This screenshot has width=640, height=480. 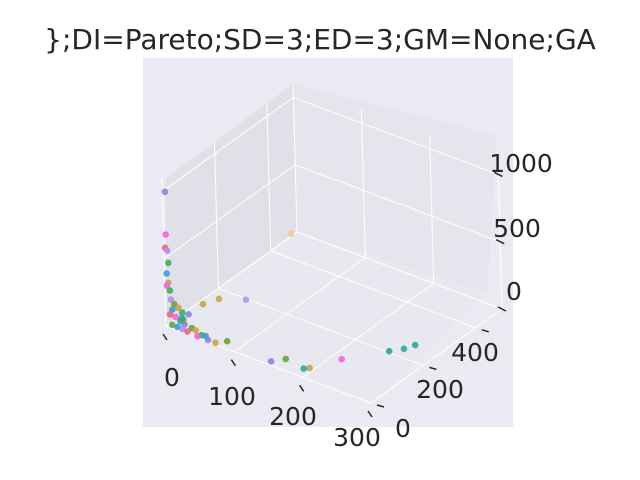 What do you see at coordinates (320, 39) in the screenshot?
I see `chart-title: };DI=Pareto;SD=3;ED=3;GM=None;GA` at bounding box center [320, 39].